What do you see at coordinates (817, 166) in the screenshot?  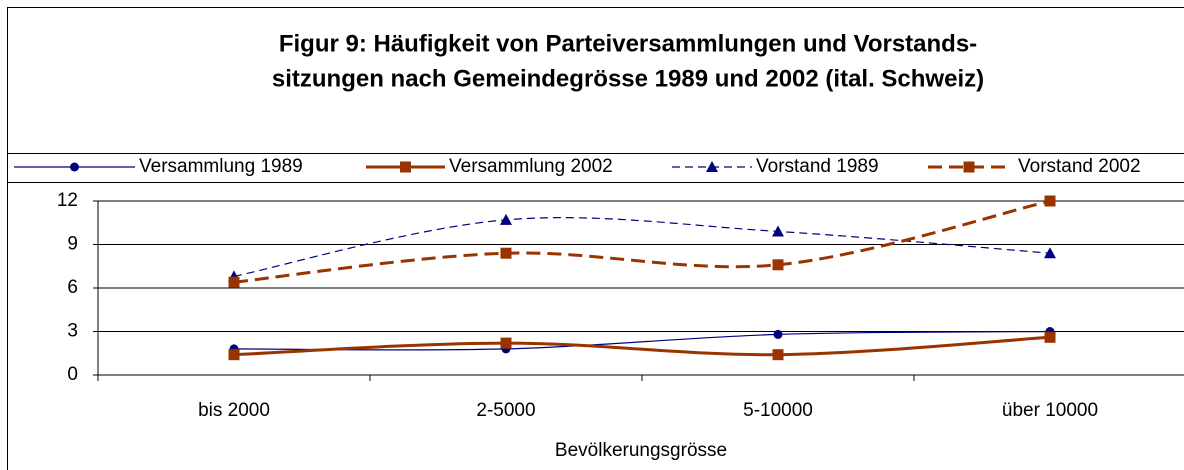 I see `legend-label: Vorstand 1989` at bounding box center [817, 166].